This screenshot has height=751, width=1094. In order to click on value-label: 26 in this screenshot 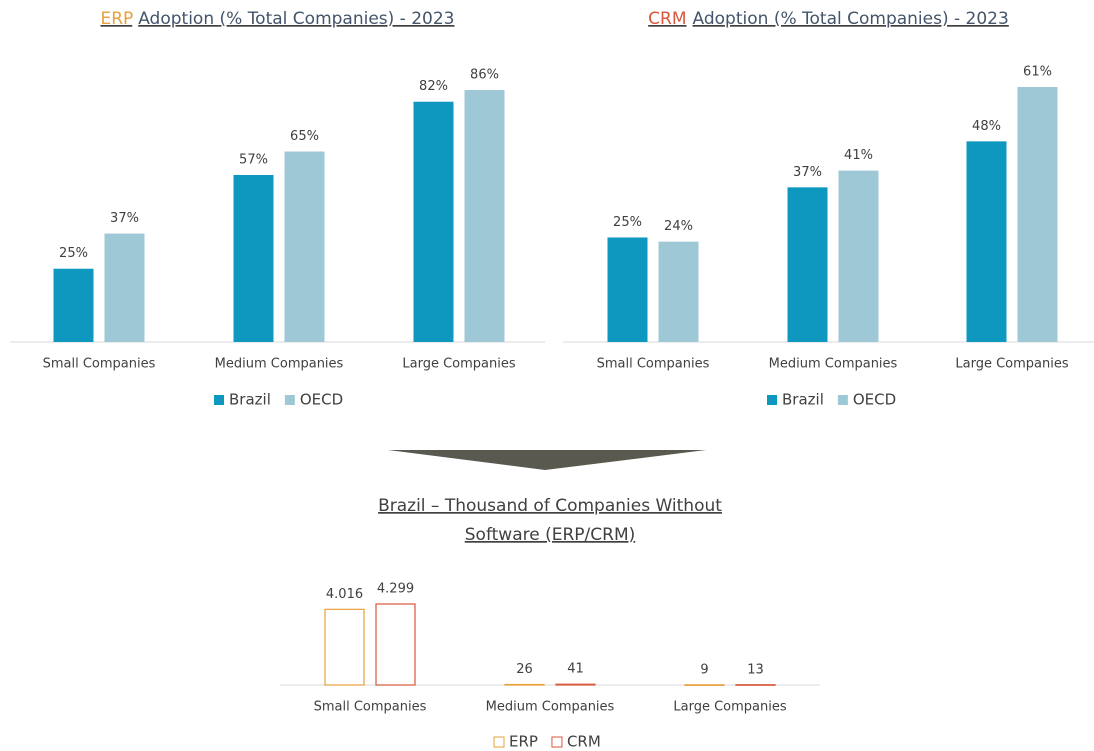, I will do `click(524, 669)`.